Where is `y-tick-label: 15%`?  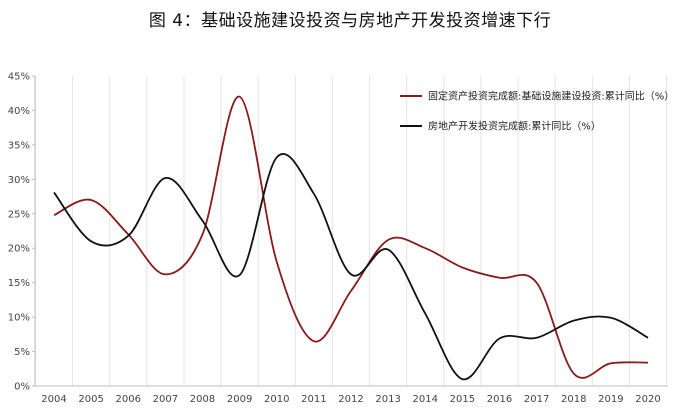
y-tick-label: 15% is located at coordinates (19, 283).